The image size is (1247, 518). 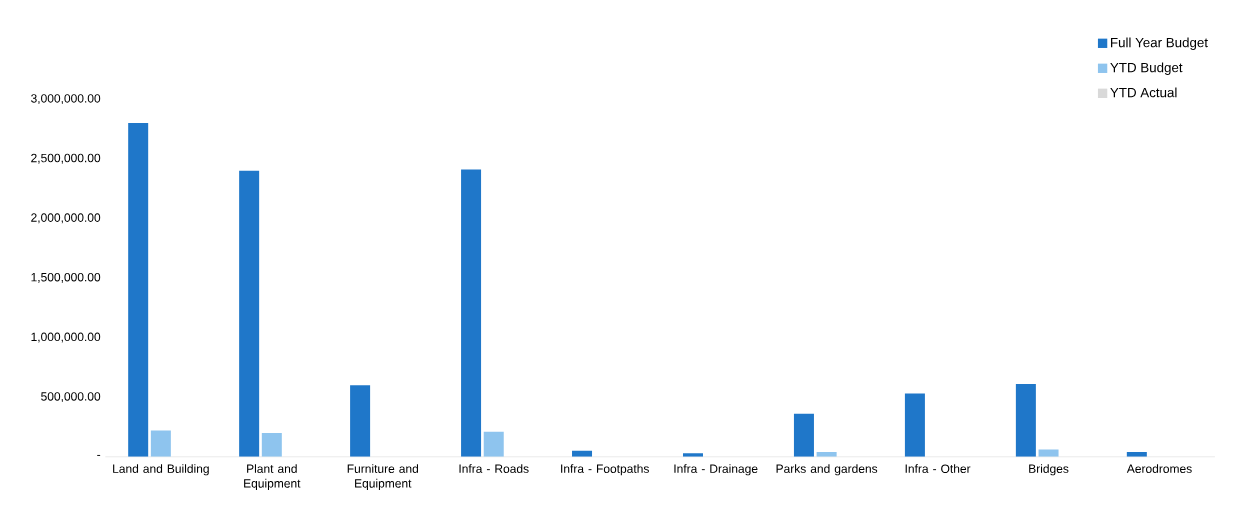 I want to click on x-tick-label: Infra - Other, so click(x=938, y=468).